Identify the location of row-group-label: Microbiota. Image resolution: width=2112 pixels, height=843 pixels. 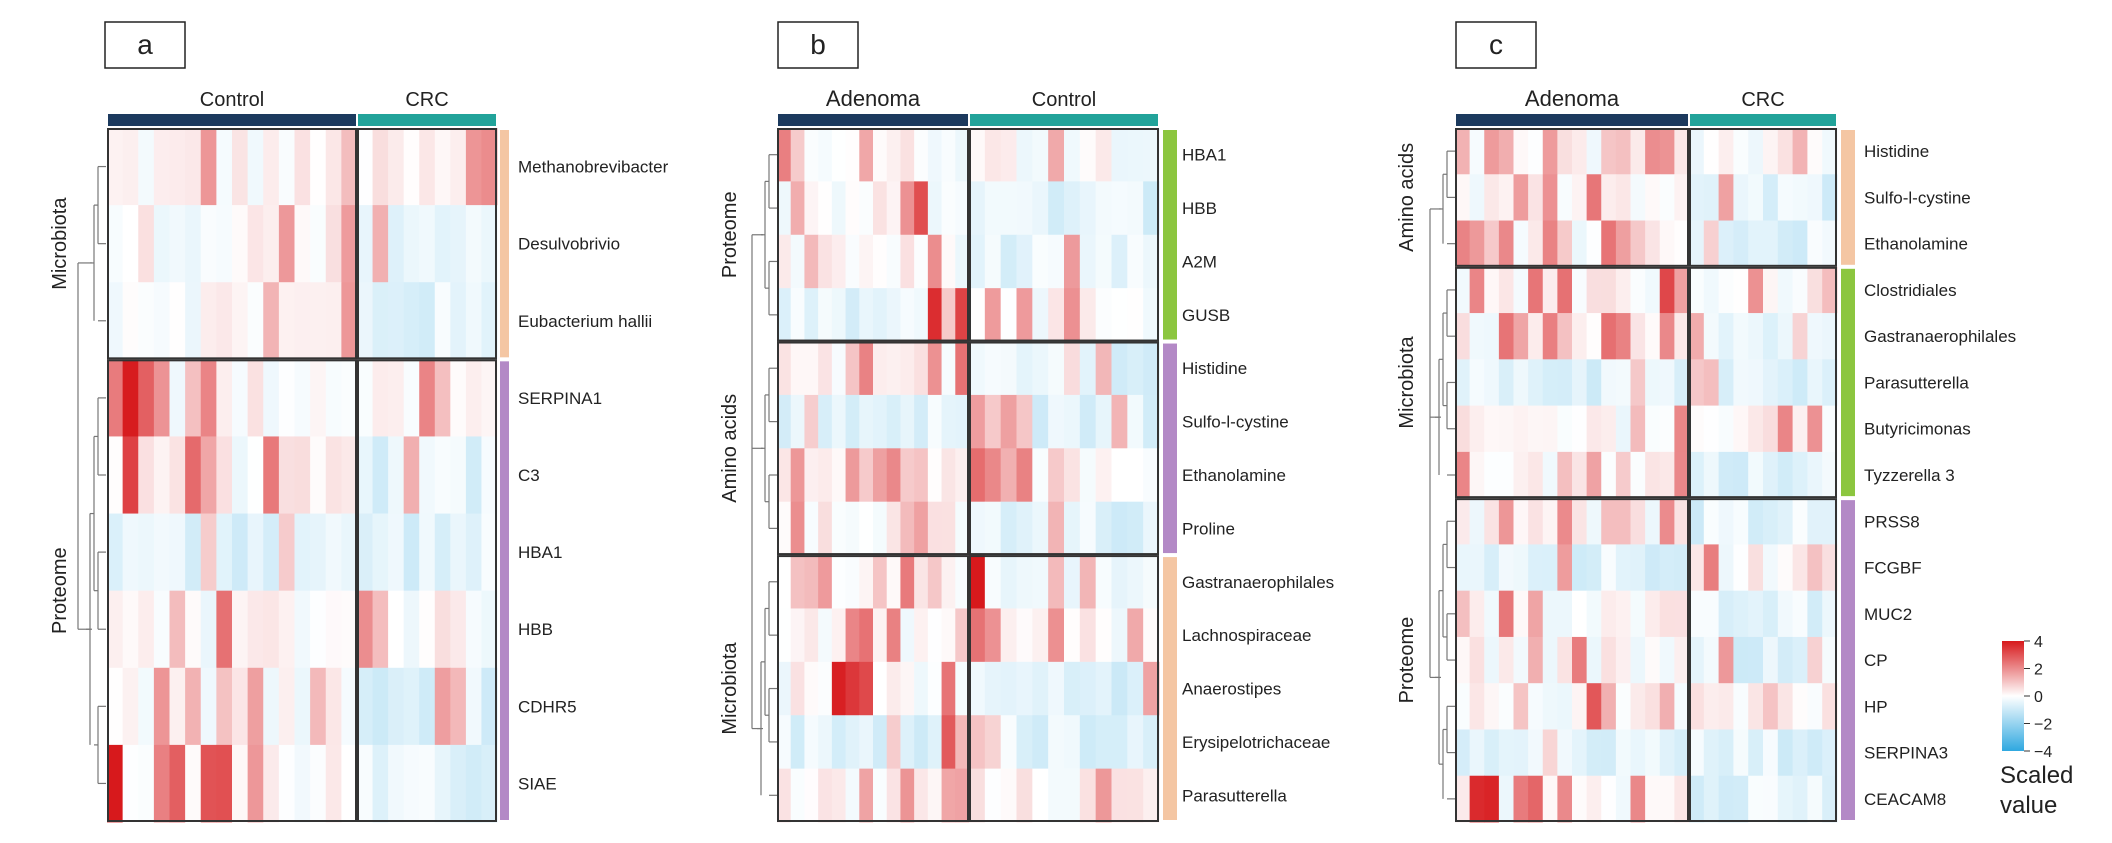
(60, 243).